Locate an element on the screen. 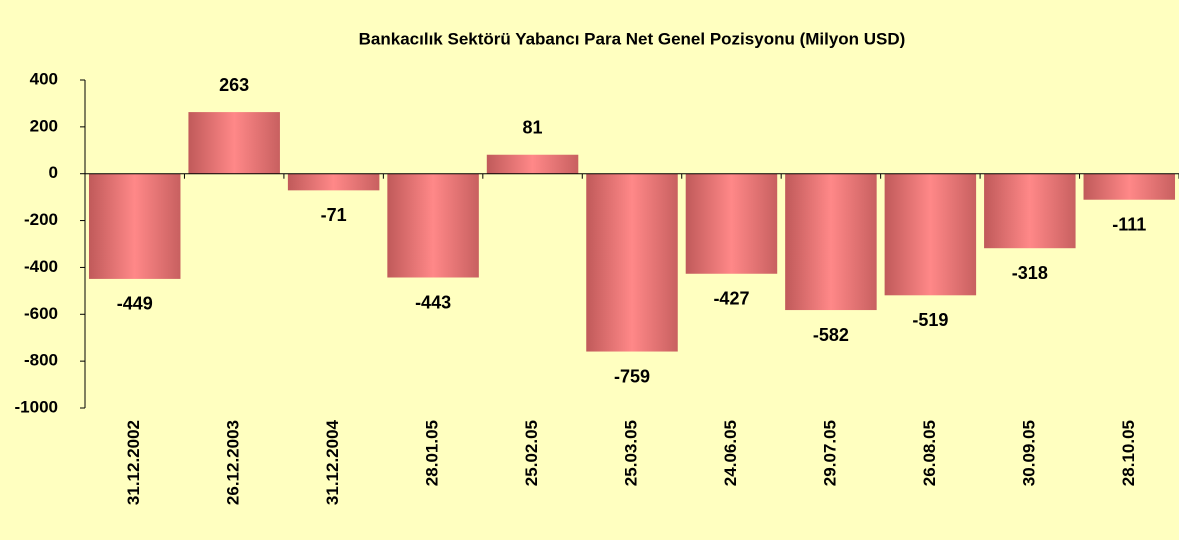 The height and width of the screenshot is (540, 1179). x-tick-label: 28.01.05 is located at coordinates (432, 453).